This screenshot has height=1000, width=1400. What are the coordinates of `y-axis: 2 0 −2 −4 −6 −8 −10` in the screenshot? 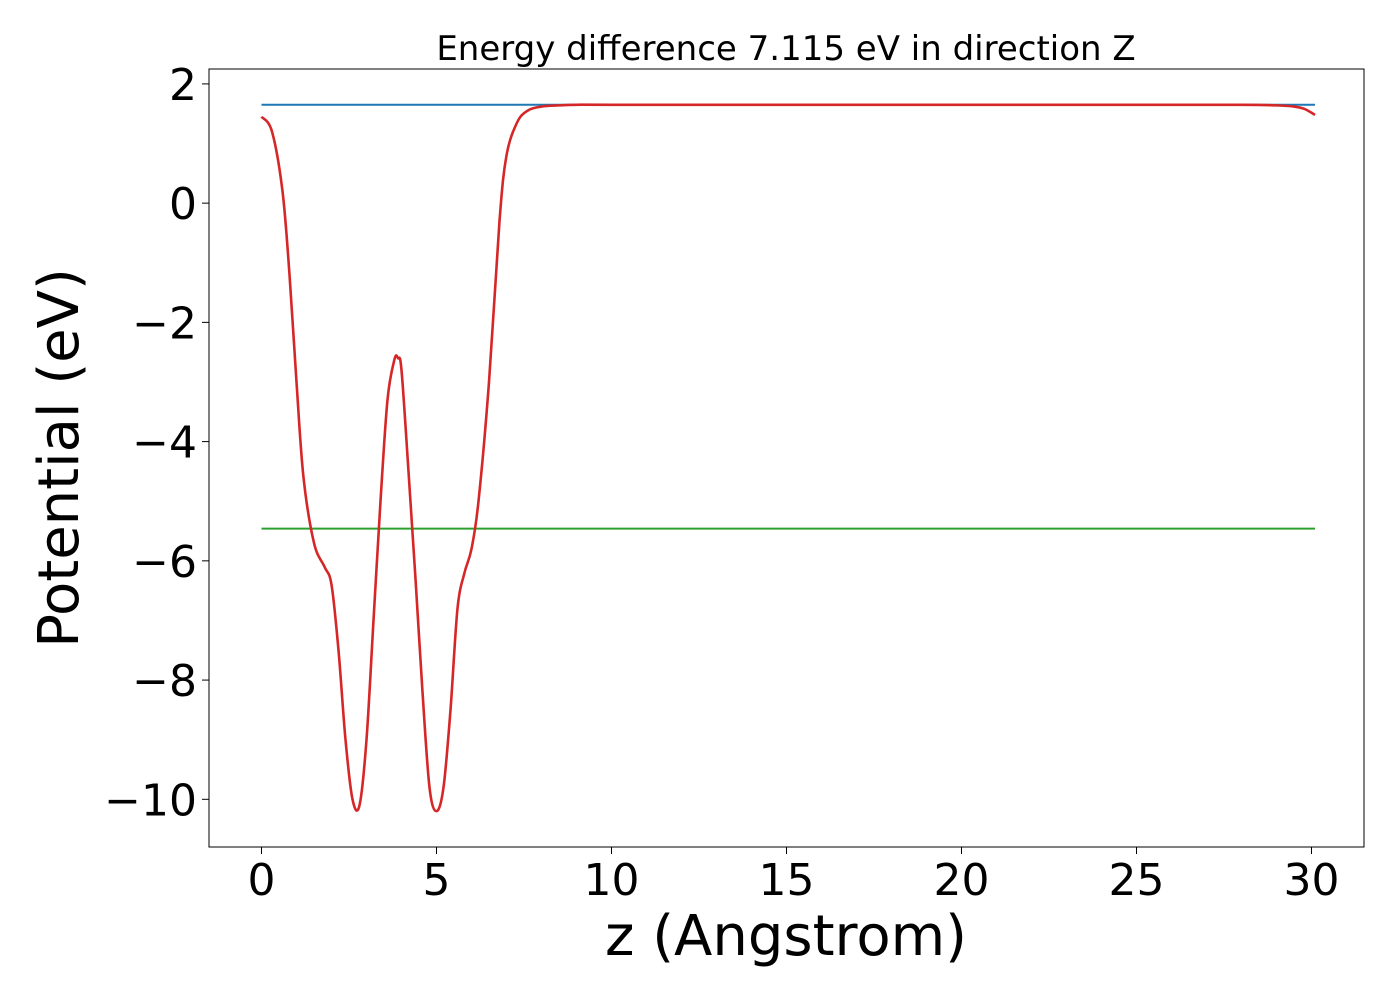 It's located at (156, 443).